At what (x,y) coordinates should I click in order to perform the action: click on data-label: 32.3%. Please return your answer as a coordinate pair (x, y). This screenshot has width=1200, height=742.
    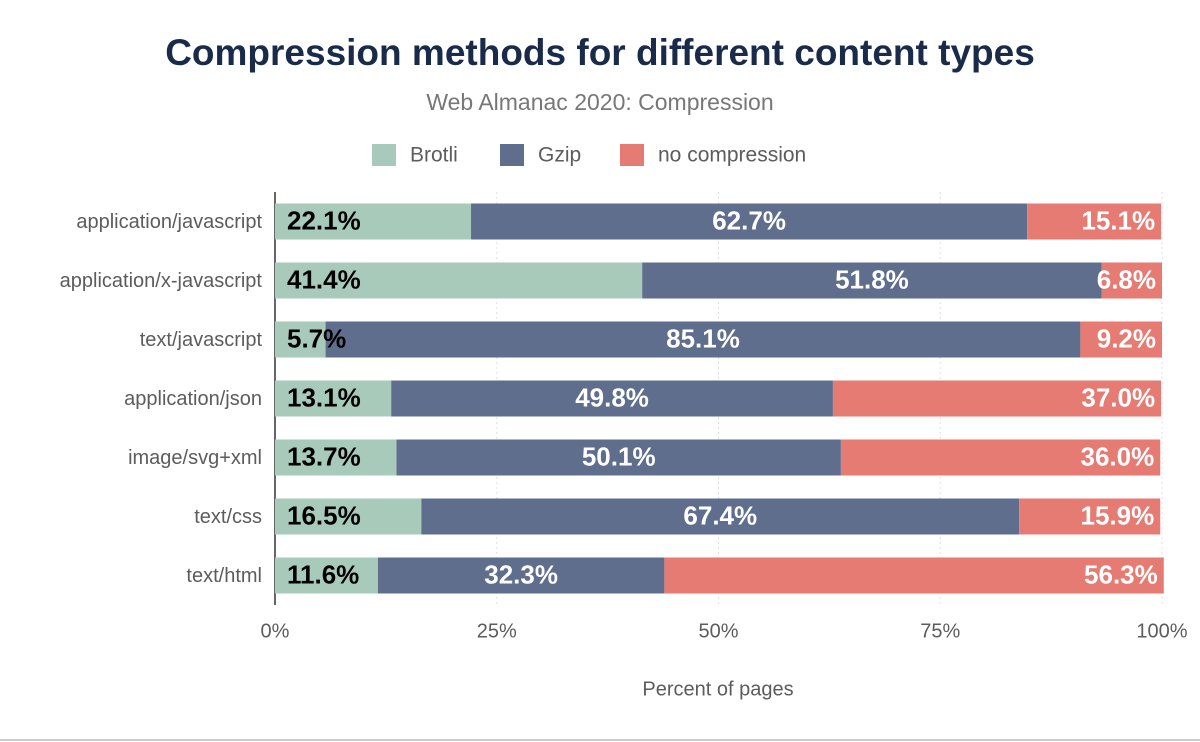
    Looking at the image, I should click on (521, 574).